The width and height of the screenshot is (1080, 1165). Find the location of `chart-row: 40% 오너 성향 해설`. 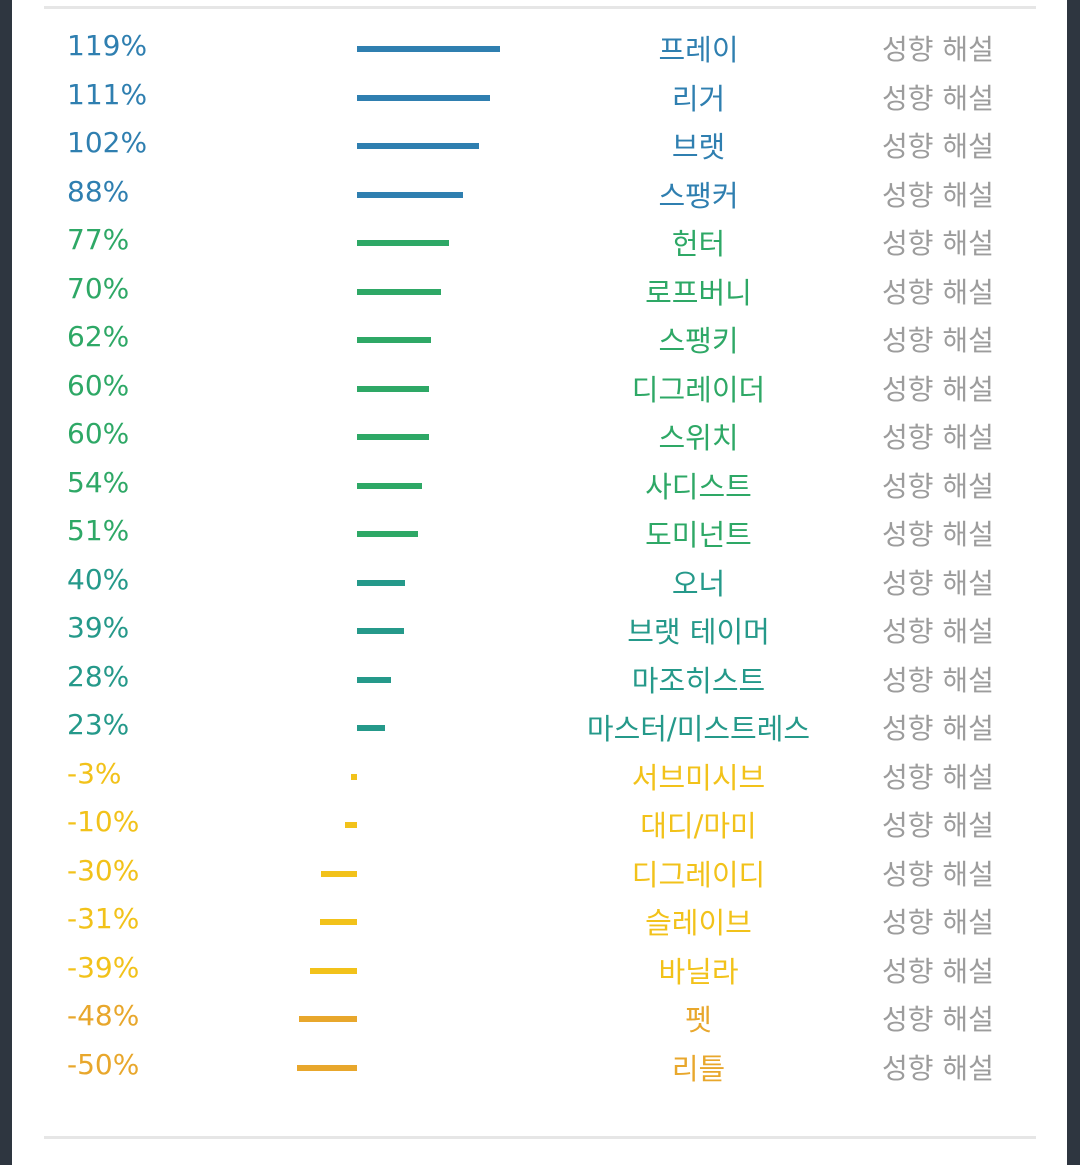

chart-row: 40% 오너 성향 해설 is located at coordinates (539, 584).